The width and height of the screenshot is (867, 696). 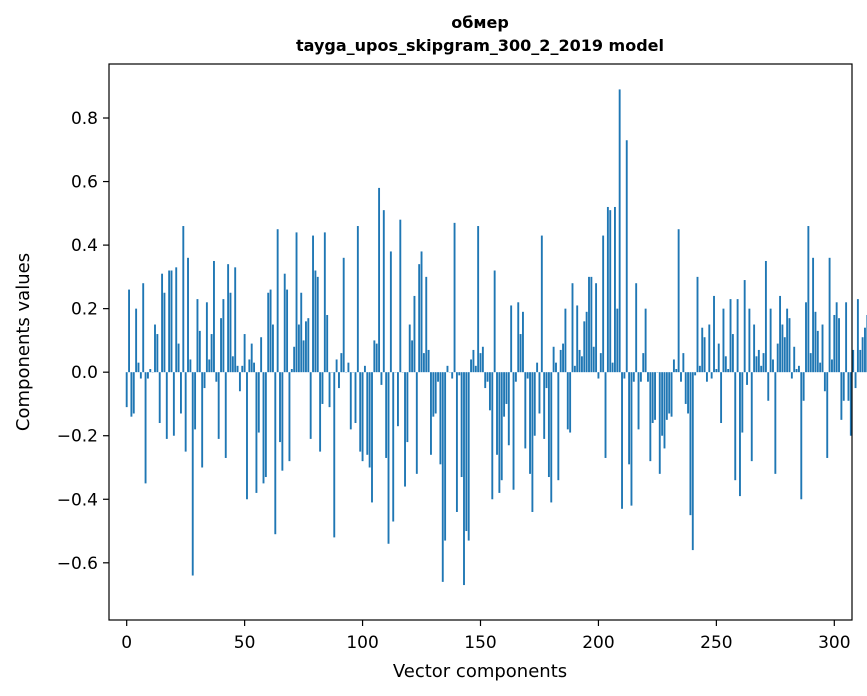 I want to click on y-tick-label: −0.2, so click(x=77, y=437).